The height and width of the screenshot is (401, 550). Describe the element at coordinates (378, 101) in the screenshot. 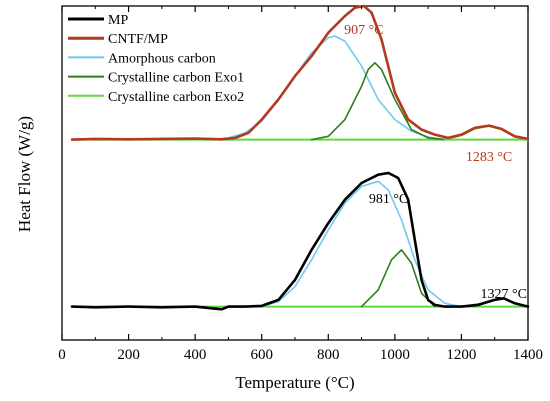

I see `upper-series-crystalline-carbon-exo1` at that location.